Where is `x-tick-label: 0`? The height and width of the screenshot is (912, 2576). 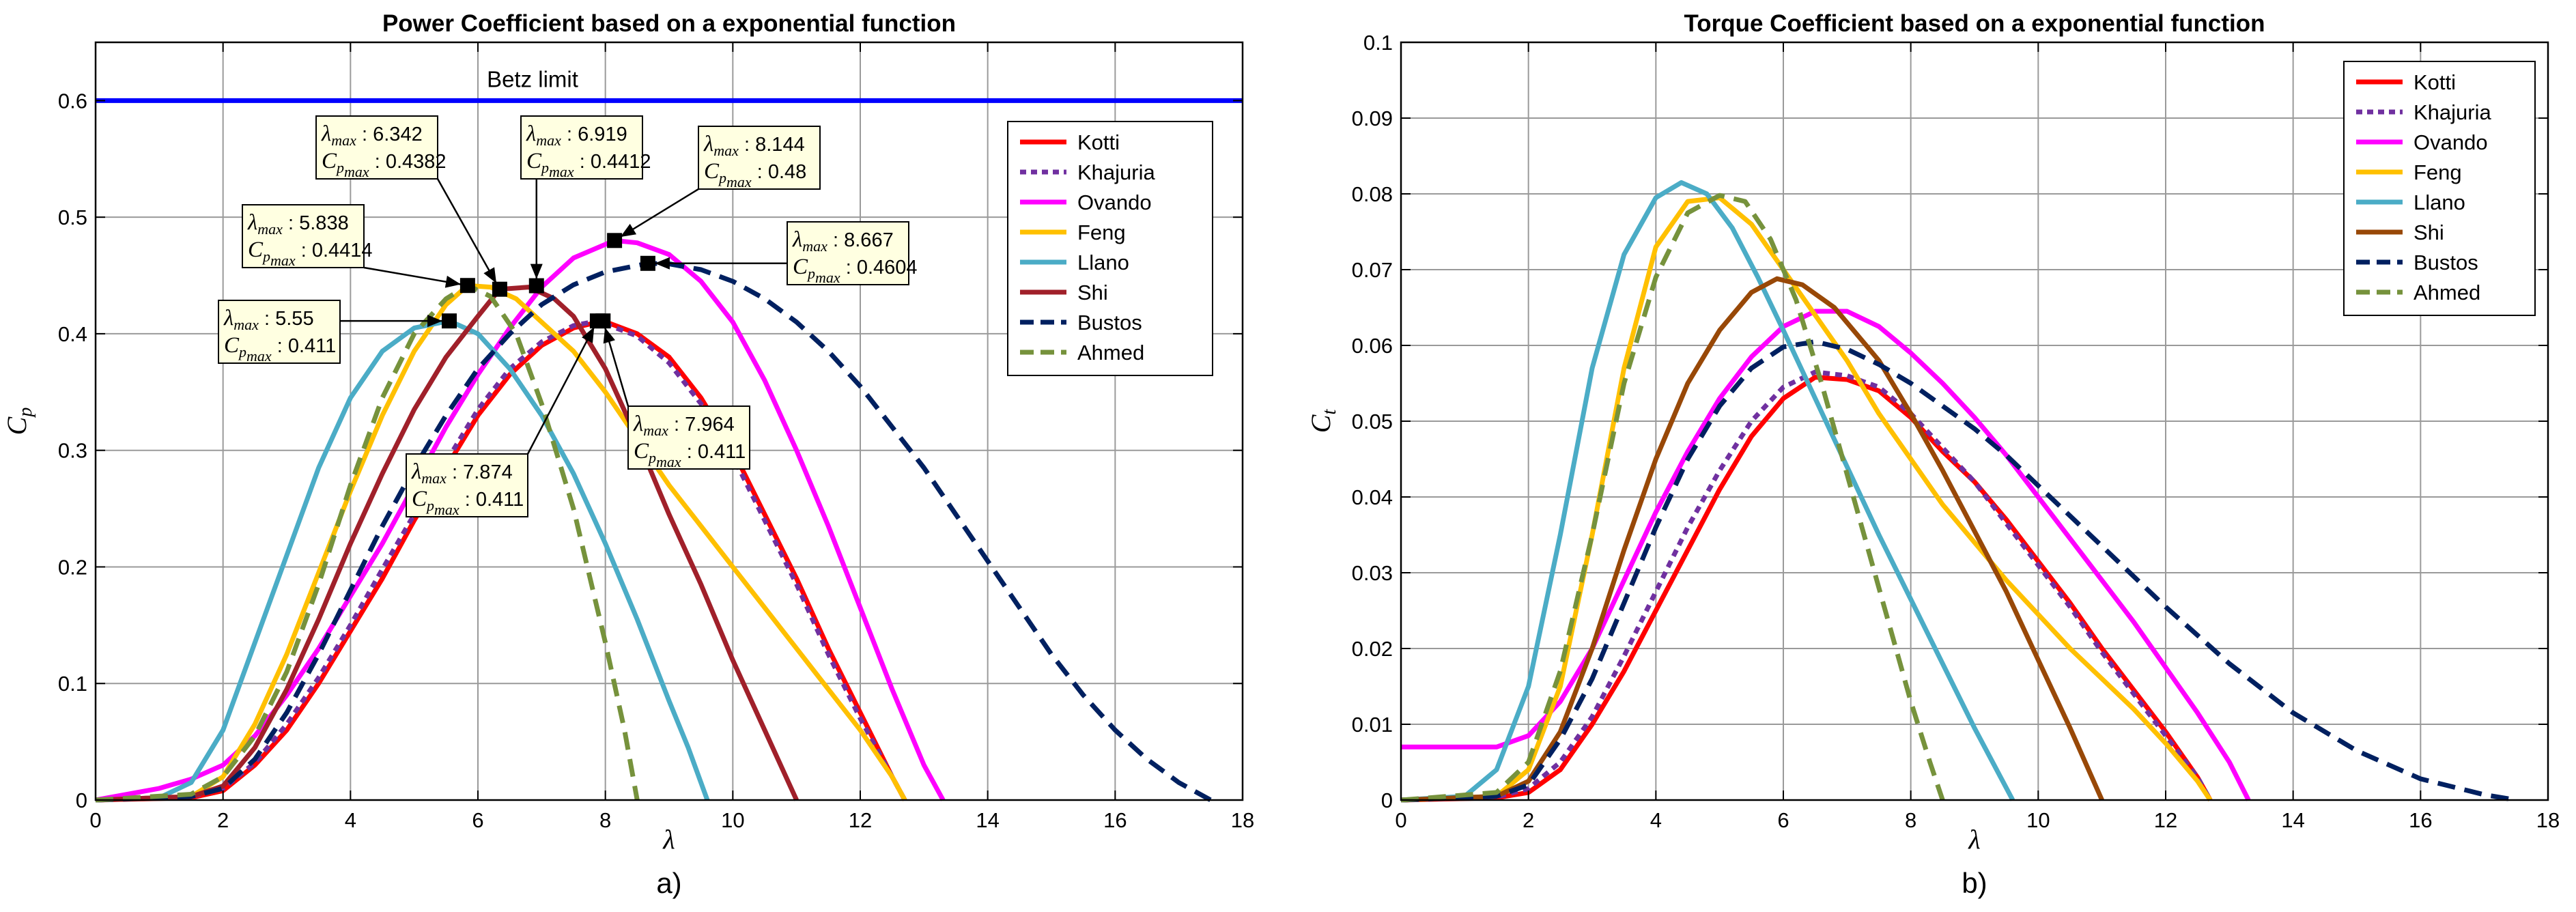
x-tick-label: 0 is located at coordinates (1401, 820).